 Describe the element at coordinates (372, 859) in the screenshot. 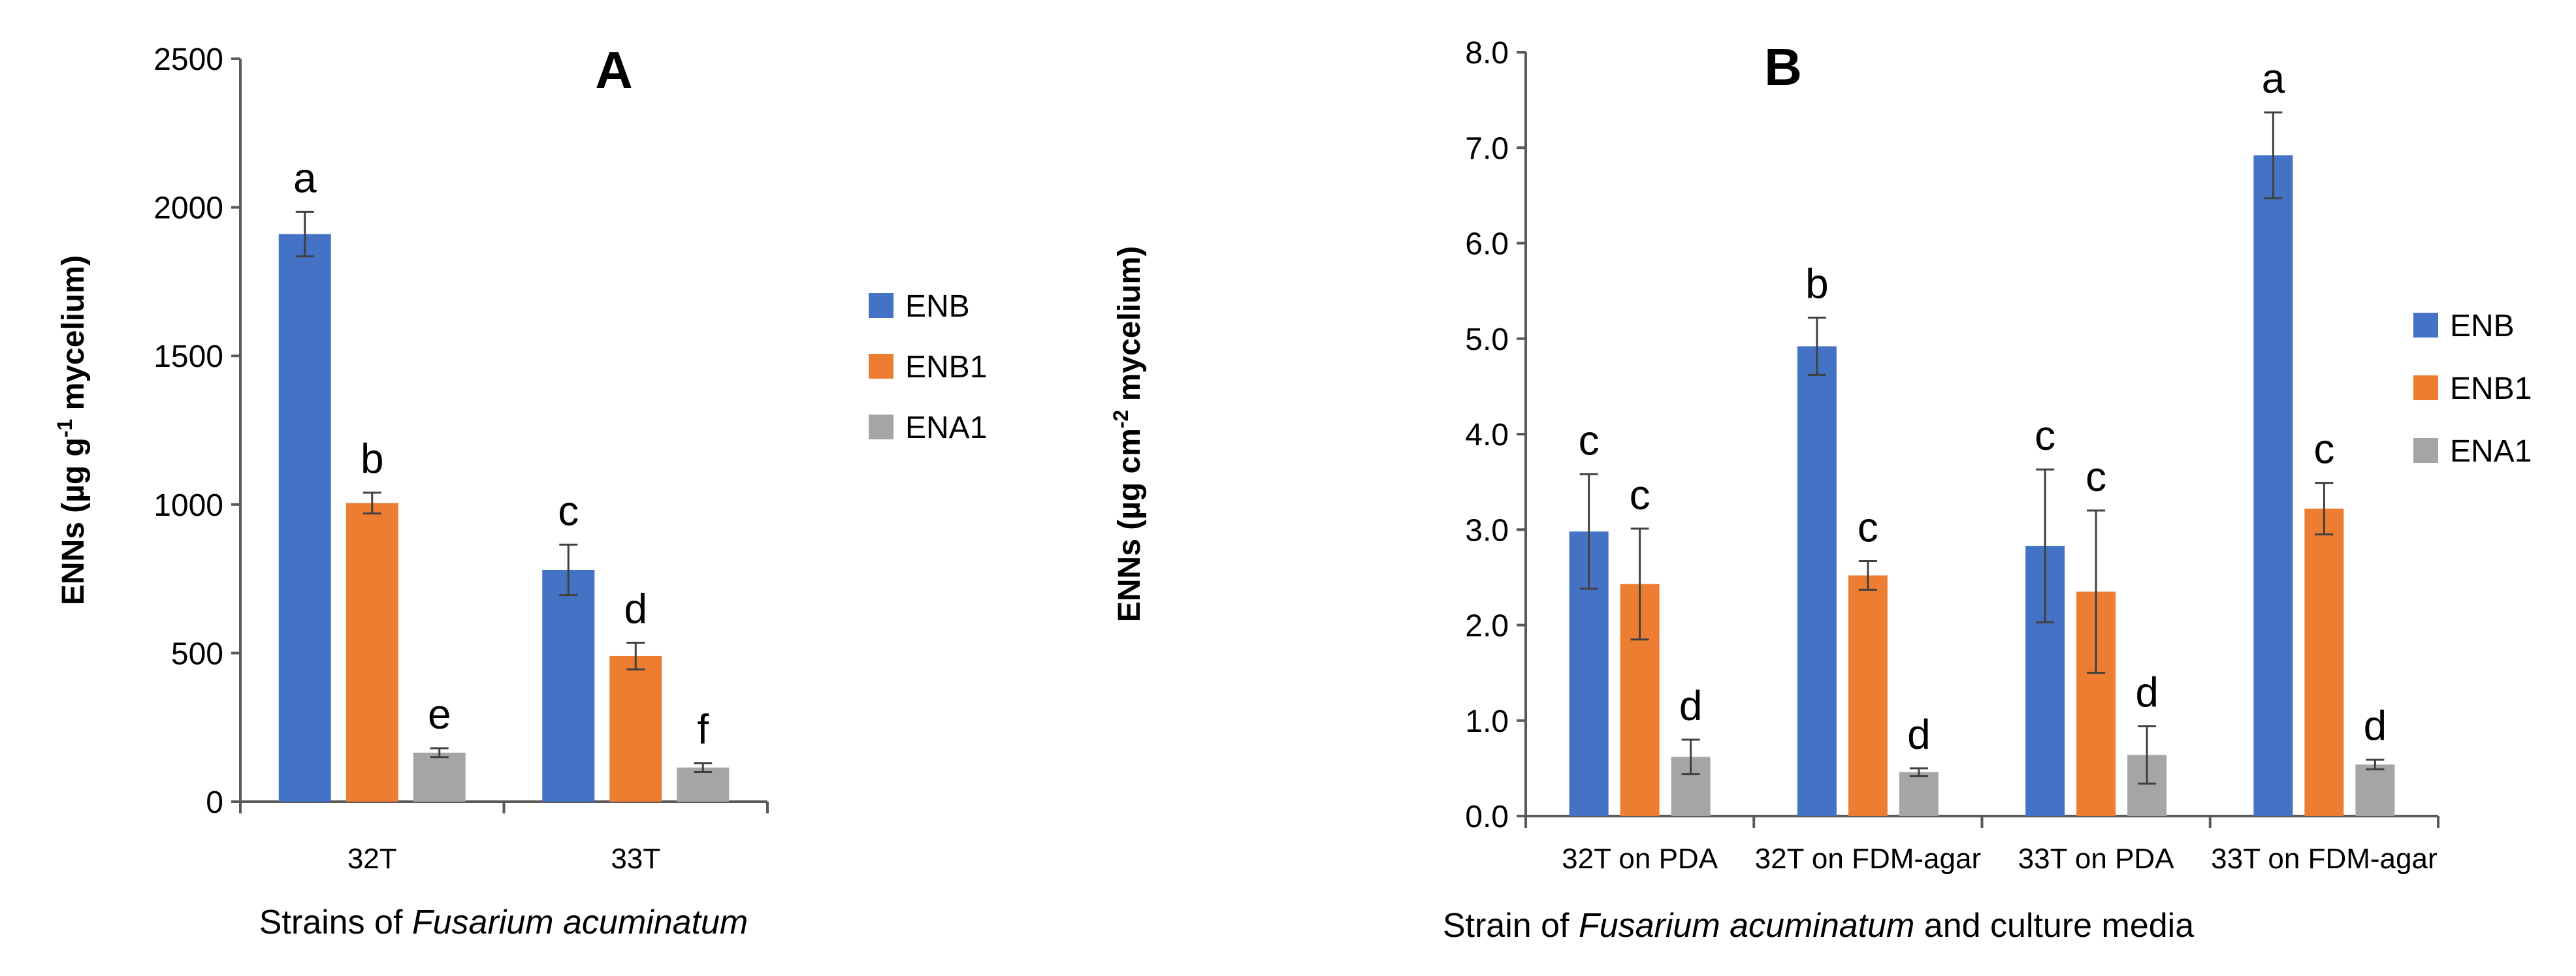

I see `x-tick-label: 32T` at that location.